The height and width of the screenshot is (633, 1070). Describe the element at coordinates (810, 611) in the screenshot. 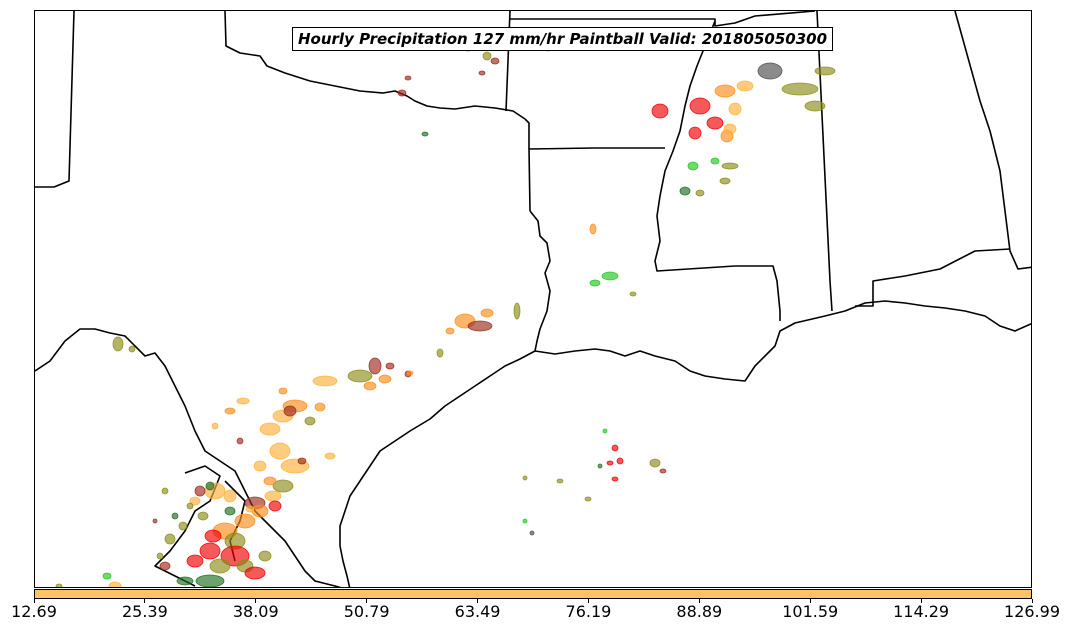

I see `colorbar-tick-label: 101.59` at that location.